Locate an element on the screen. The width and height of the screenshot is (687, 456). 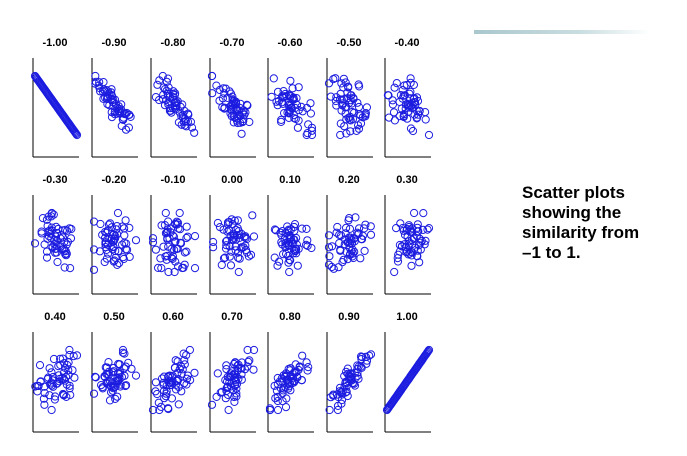
panel-title: -0.90 is located at coordinates (113, 43).